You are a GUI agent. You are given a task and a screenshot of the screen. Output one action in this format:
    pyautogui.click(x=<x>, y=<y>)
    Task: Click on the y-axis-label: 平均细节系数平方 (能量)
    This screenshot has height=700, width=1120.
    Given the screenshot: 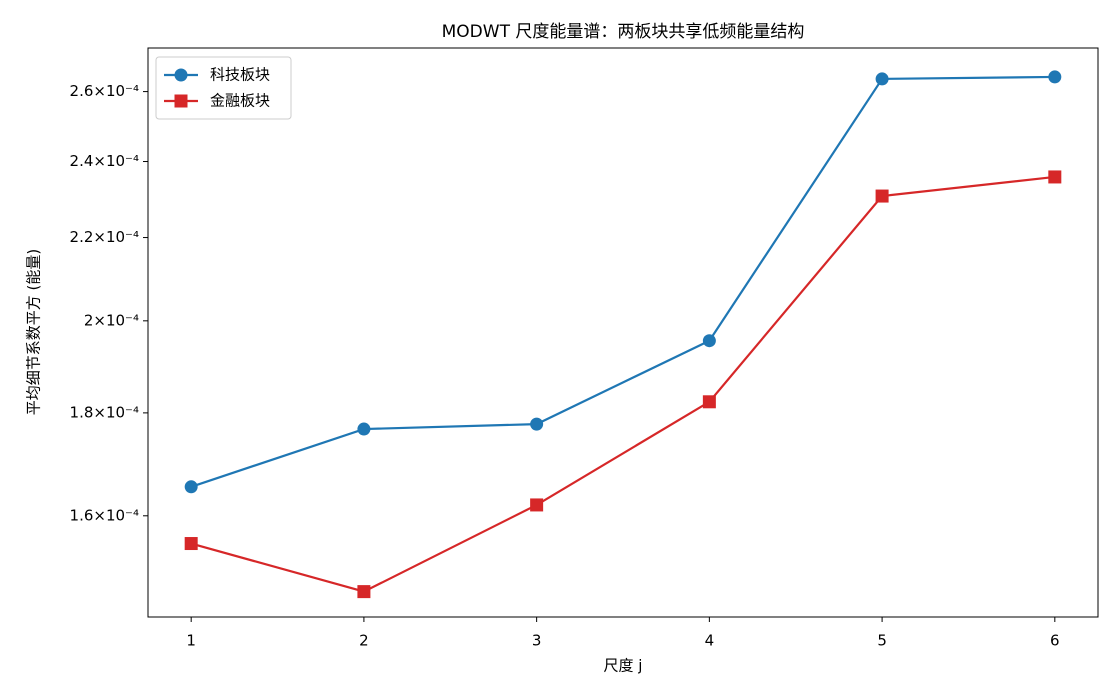 What is the action you would take?
    pyautogui.click(x=34, y=332)
    